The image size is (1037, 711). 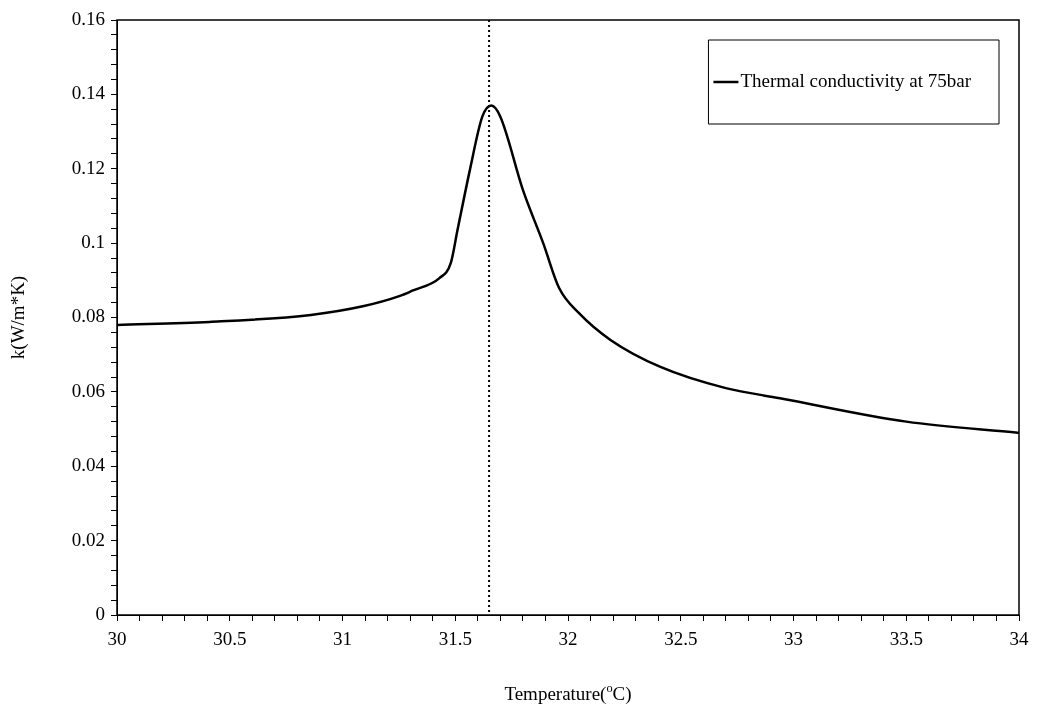 What do you see at coordinates (88, 93) in the screenshot?
I see `y-tick-label: 0.14` at bounding box center [88, 93].